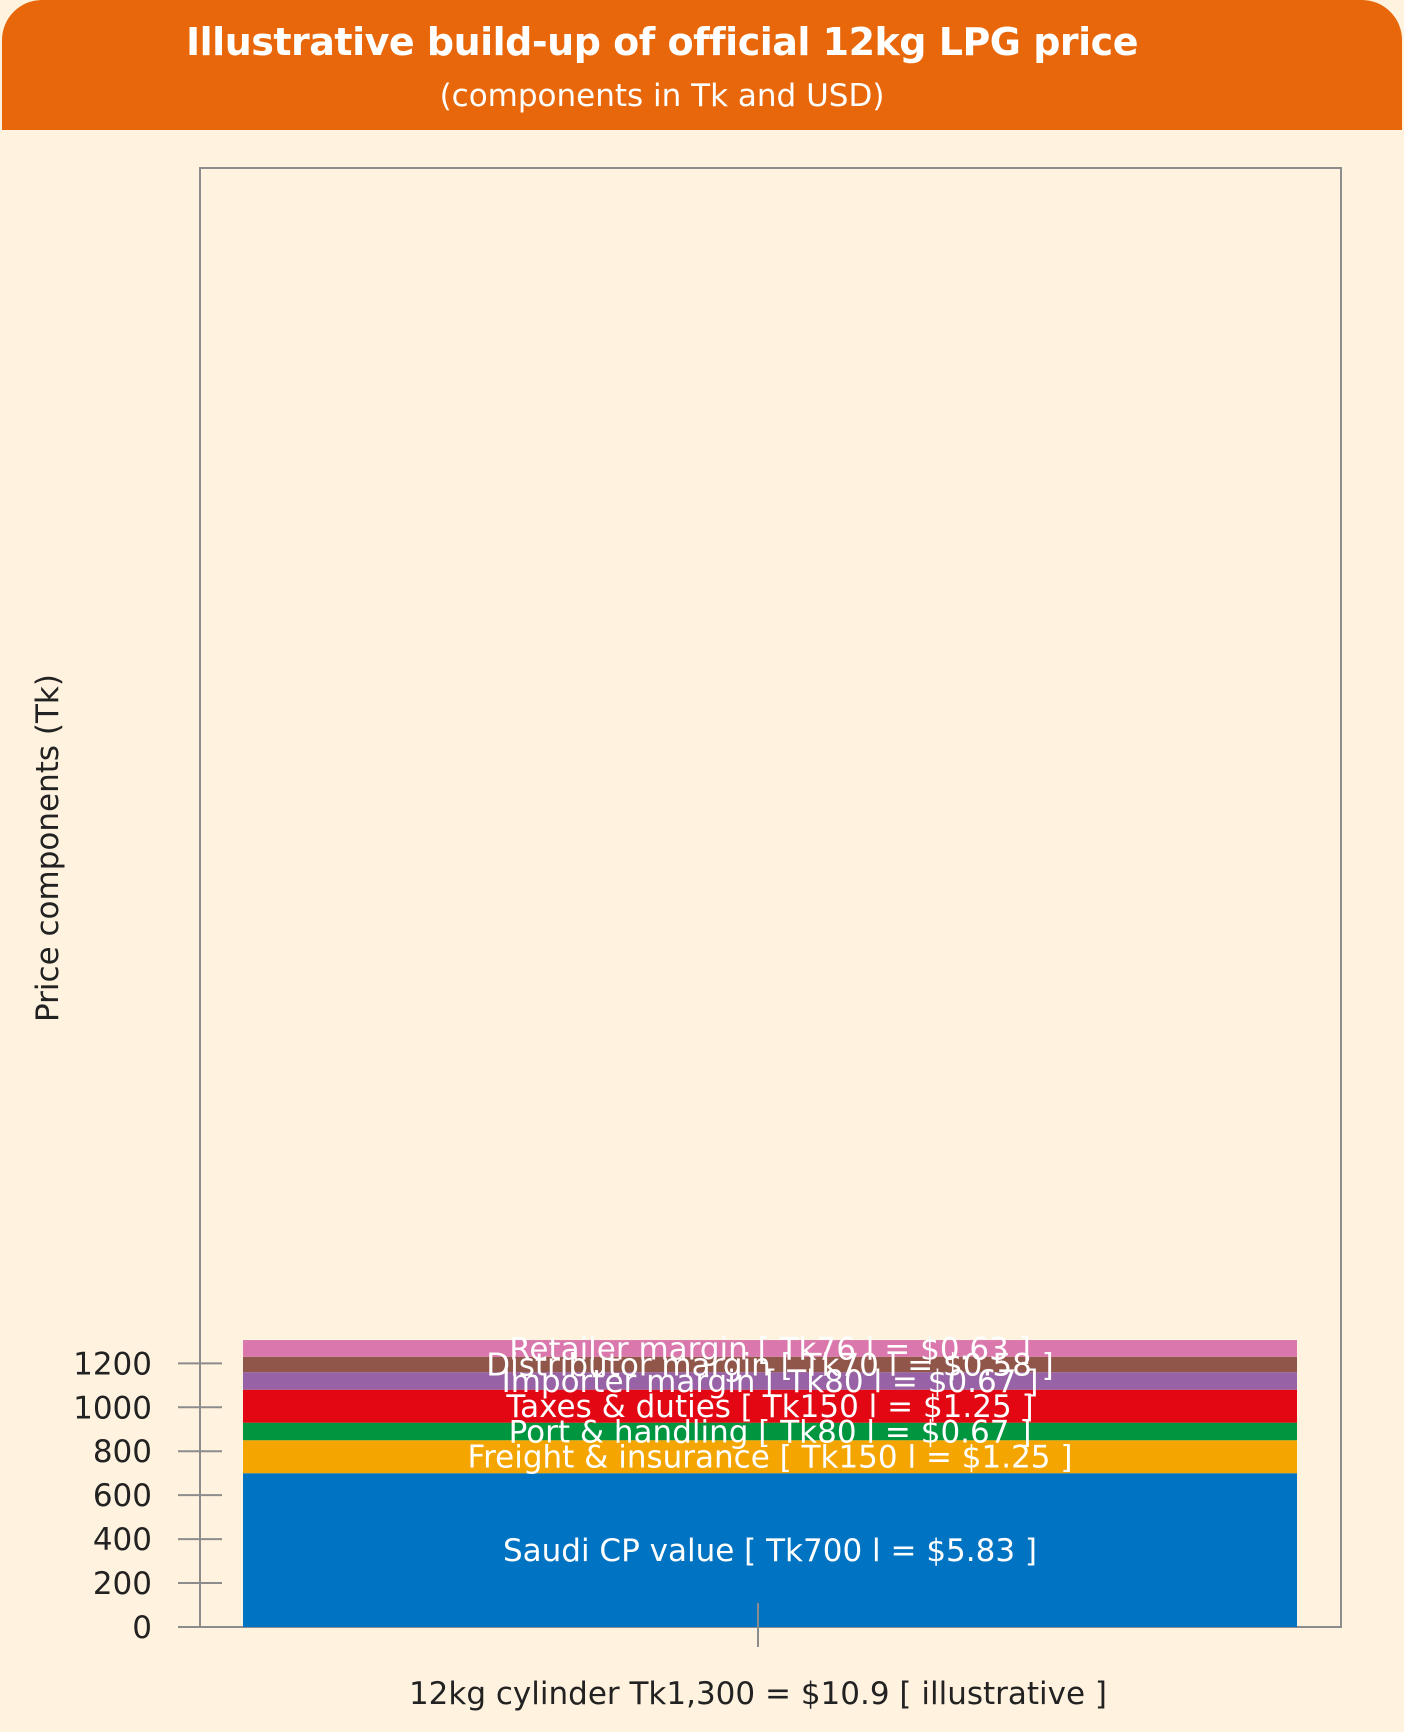  I want to click on segment-label: Taxes & duties [ Tk150 l = $1.25 ], so click(769, 1407).